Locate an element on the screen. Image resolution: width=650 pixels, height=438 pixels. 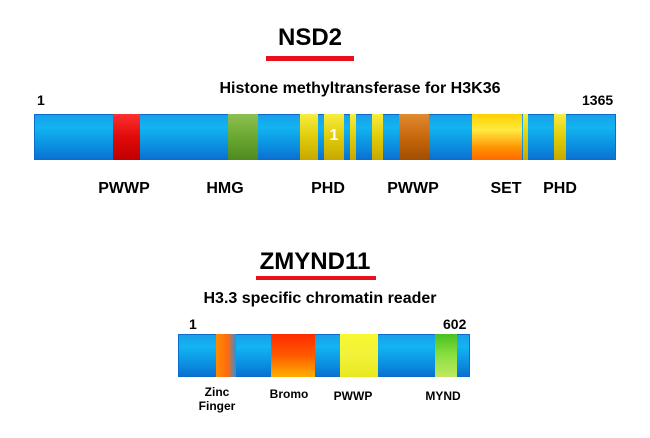
zmynd11-end-number: 602 is located at coordinates (455, 324).